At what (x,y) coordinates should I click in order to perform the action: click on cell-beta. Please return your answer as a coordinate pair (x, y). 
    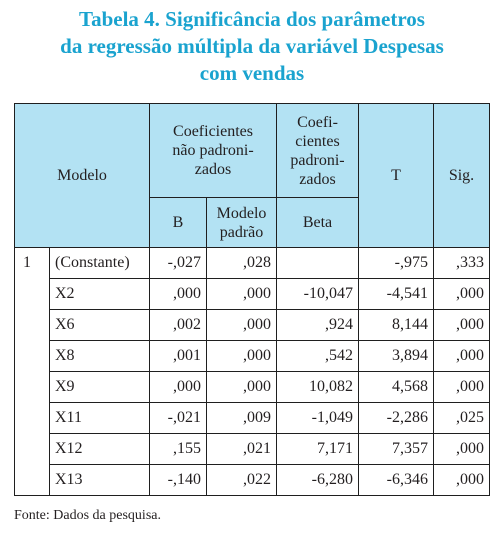
    Looking at the image, I should click on (317, 263).